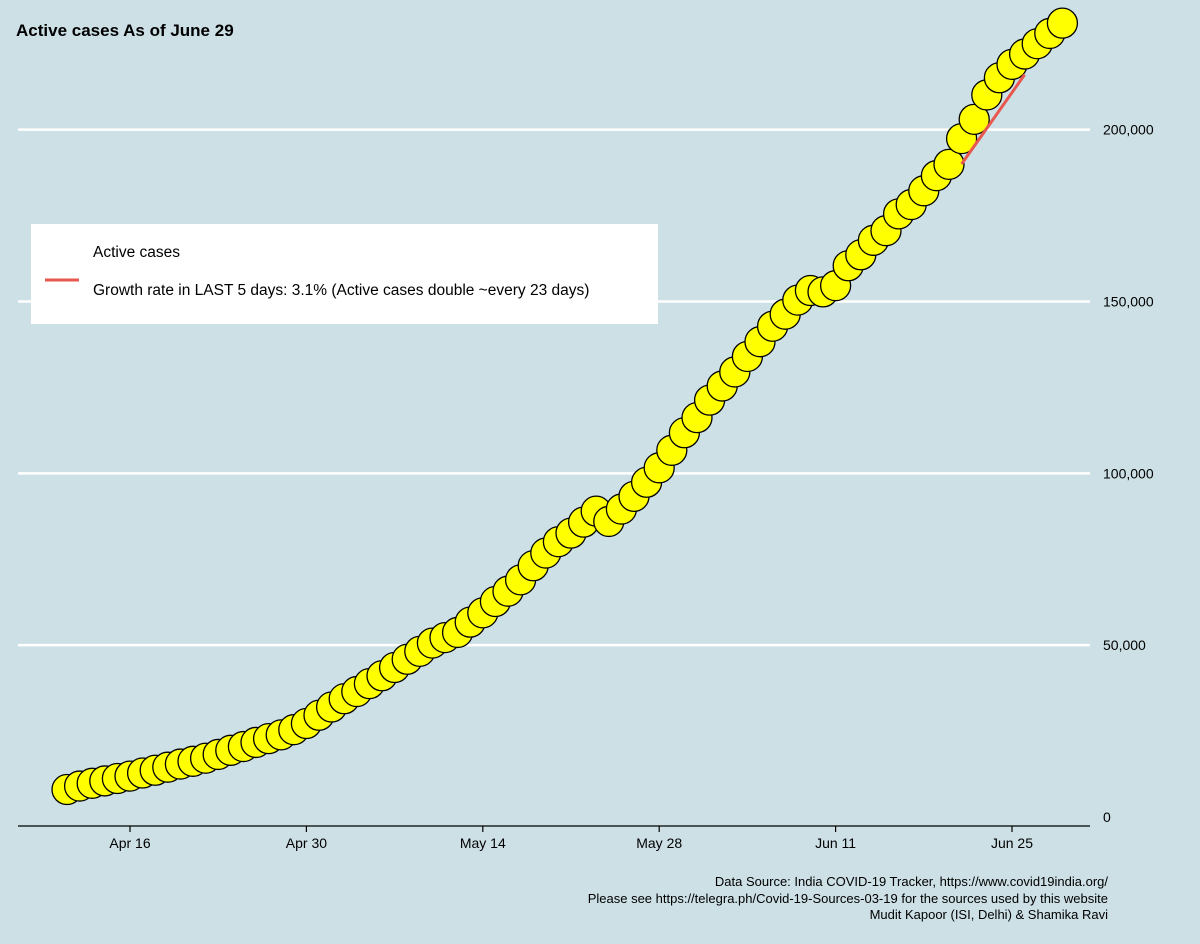 This screenshot has width=1200, height=944. I want to click on trend-line, so click(993, 119).